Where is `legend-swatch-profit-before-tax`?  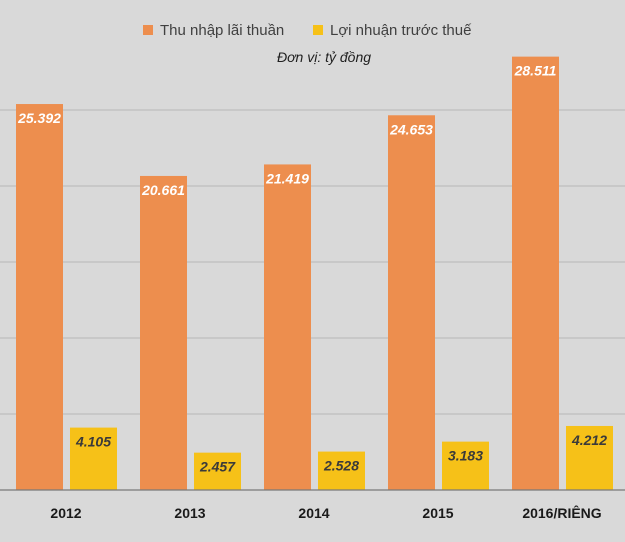
legend-swatch-profit-before-tax is located at coordinates (318, 30).